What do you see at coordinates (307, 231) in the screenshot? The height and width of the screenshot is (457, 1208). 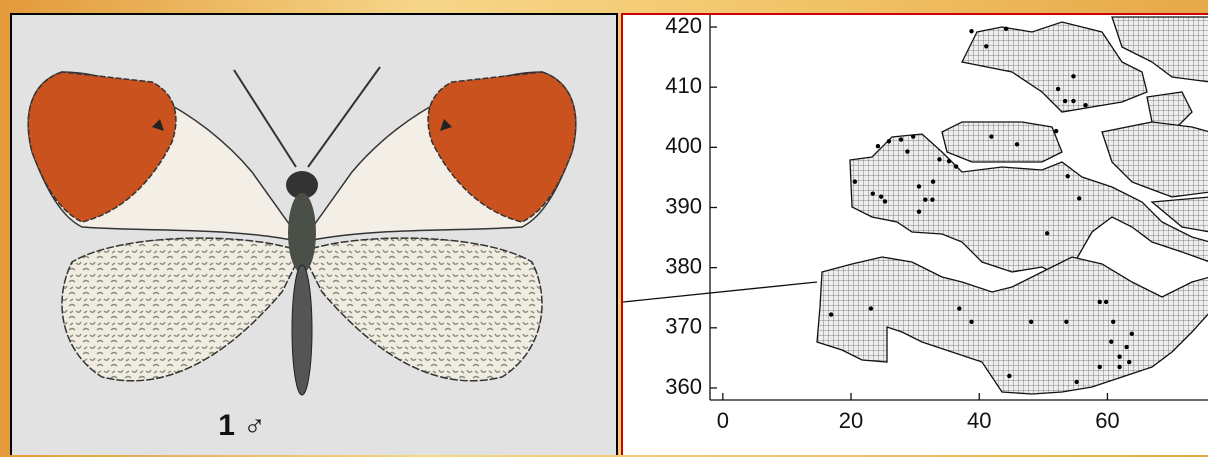 I see `body` at bounding box center [307, 231].